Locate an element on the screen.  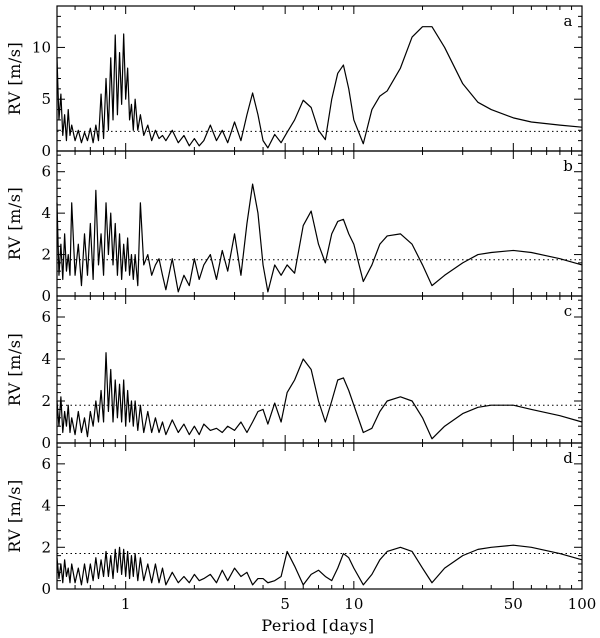
x-tick-labels: 1 5 10 50 100 is located at coordinates (358, 604).